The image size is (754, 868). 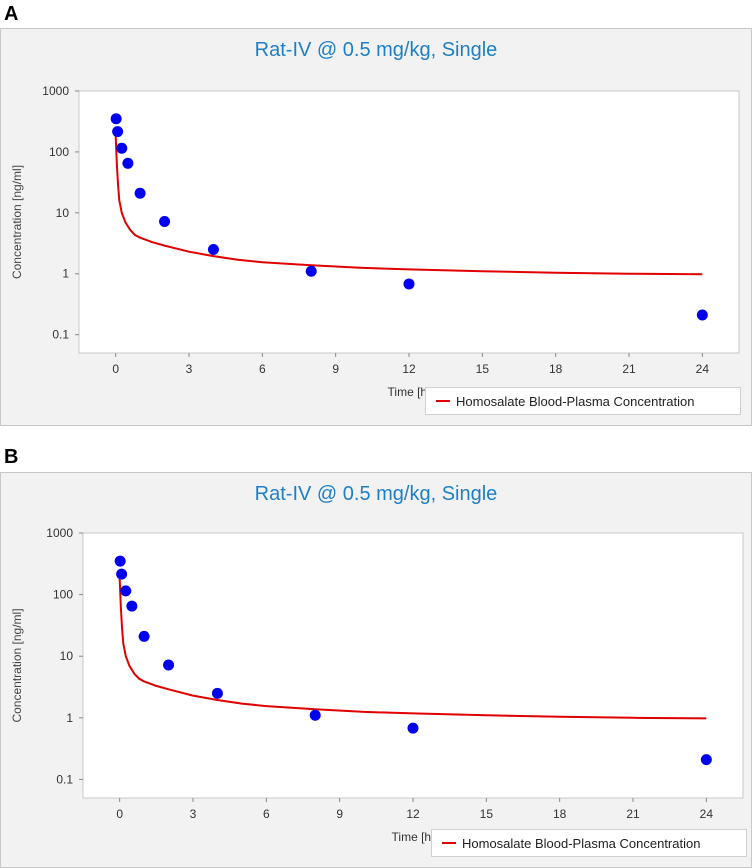 I want to click on panel-label-b: B, so click(x=11, y=457).